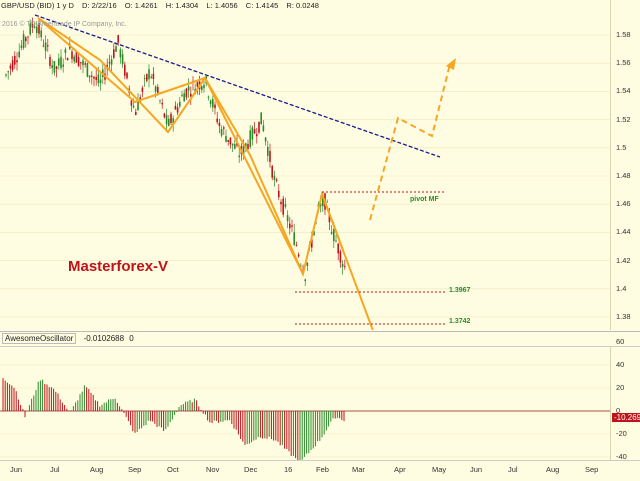  Describe the element at coordinates (623, 232) in the screenshot. I see `price-tick: 1.44` at that location.